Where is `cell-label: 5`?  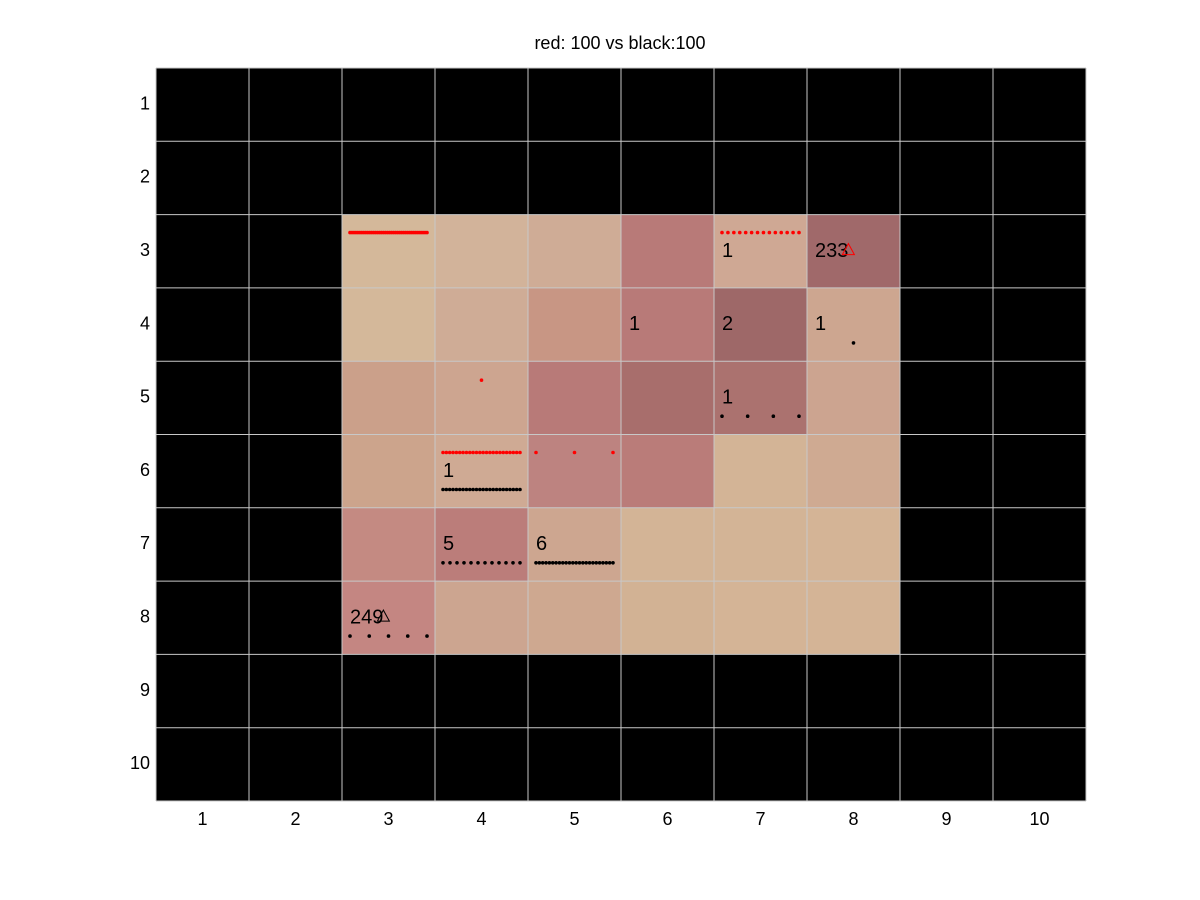
cell-label: 5 is located at coordinates (448, 544).